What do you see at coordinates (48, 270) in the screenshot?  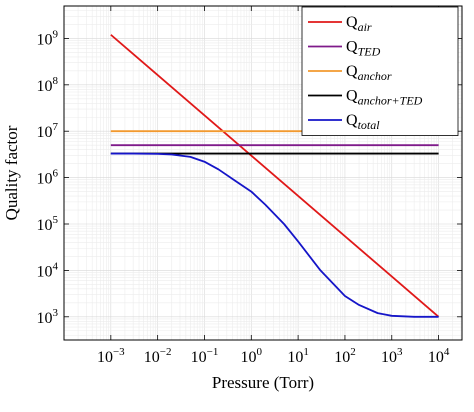 I see `y-tick-label: 10⁴` at bounding box center [48, 270].